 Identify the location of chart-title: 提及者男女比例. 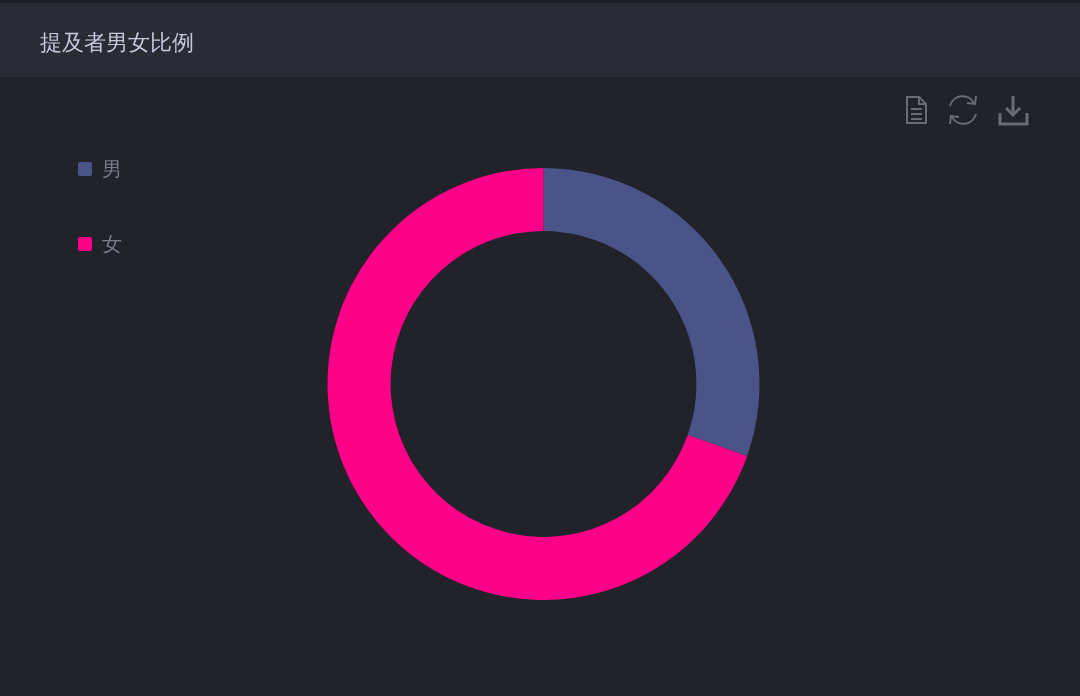
(117, 42).